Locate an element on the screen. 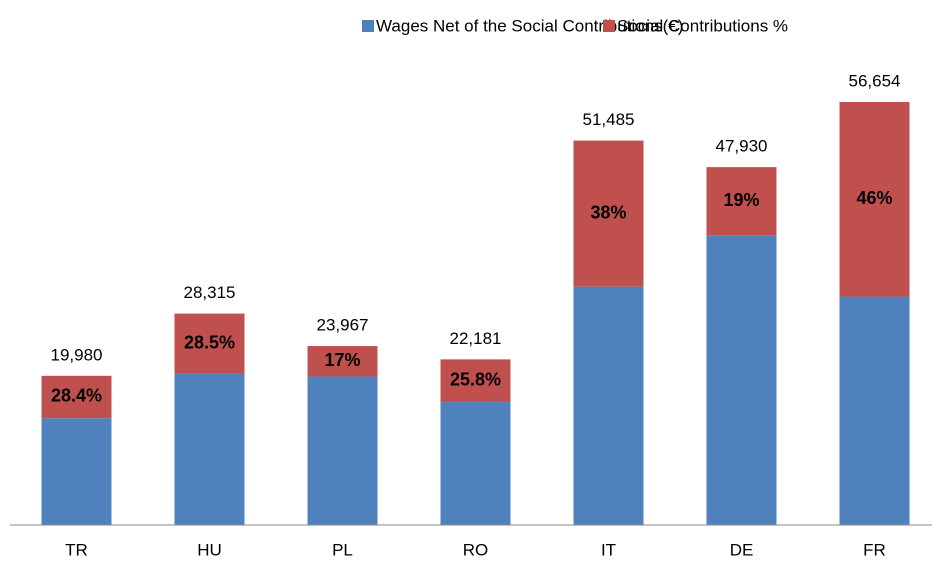 This screenshot has height=569, width=932. segment-label: 28.5% is located at coordinates (209, 342).